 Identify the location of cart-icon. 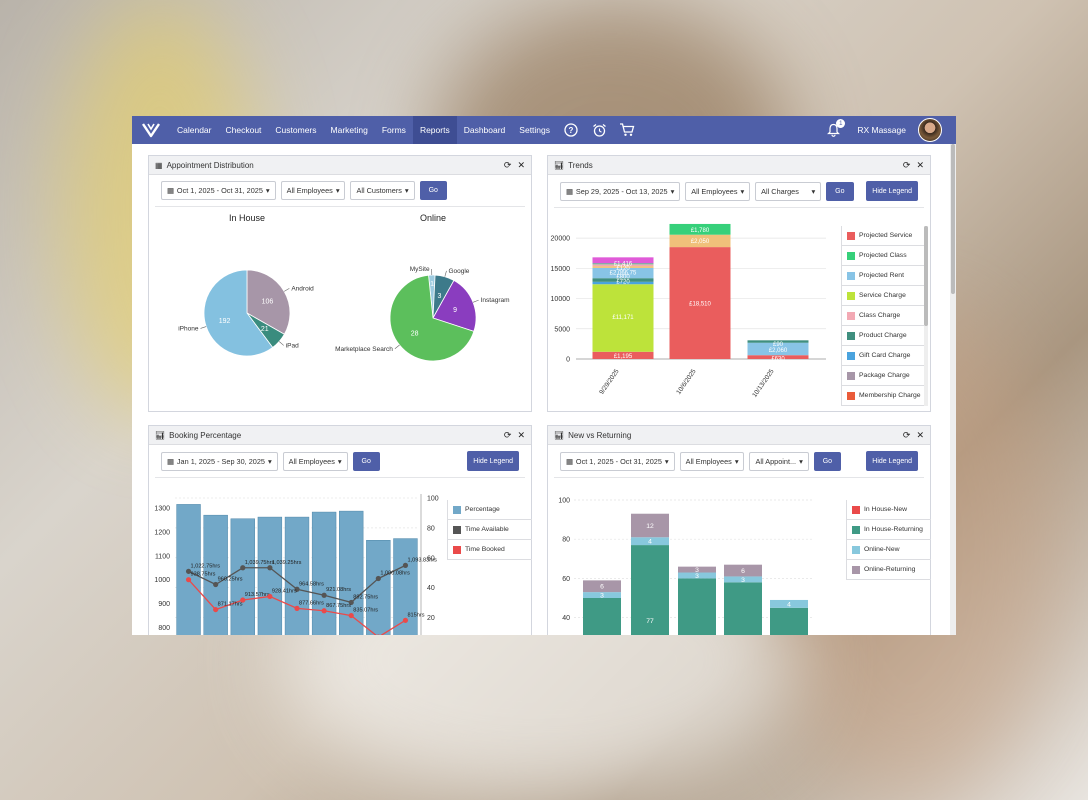
(627, 130).